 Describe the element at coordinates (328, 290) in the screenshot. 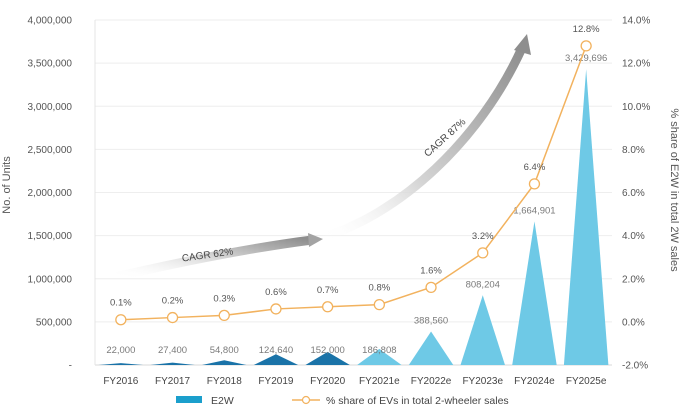

I see `share-value-label: 0.7%` at that location.